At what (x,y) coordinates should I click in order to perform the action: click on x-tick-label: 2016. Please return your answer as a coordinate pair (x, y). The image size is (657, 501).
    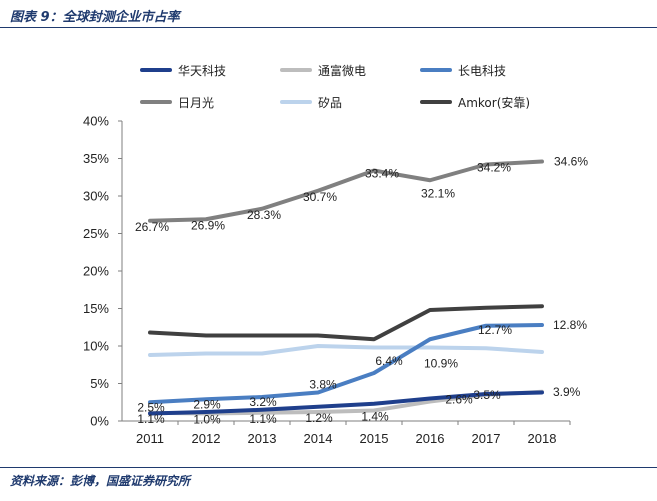
    Looking at the image, I should click on (430, 438).